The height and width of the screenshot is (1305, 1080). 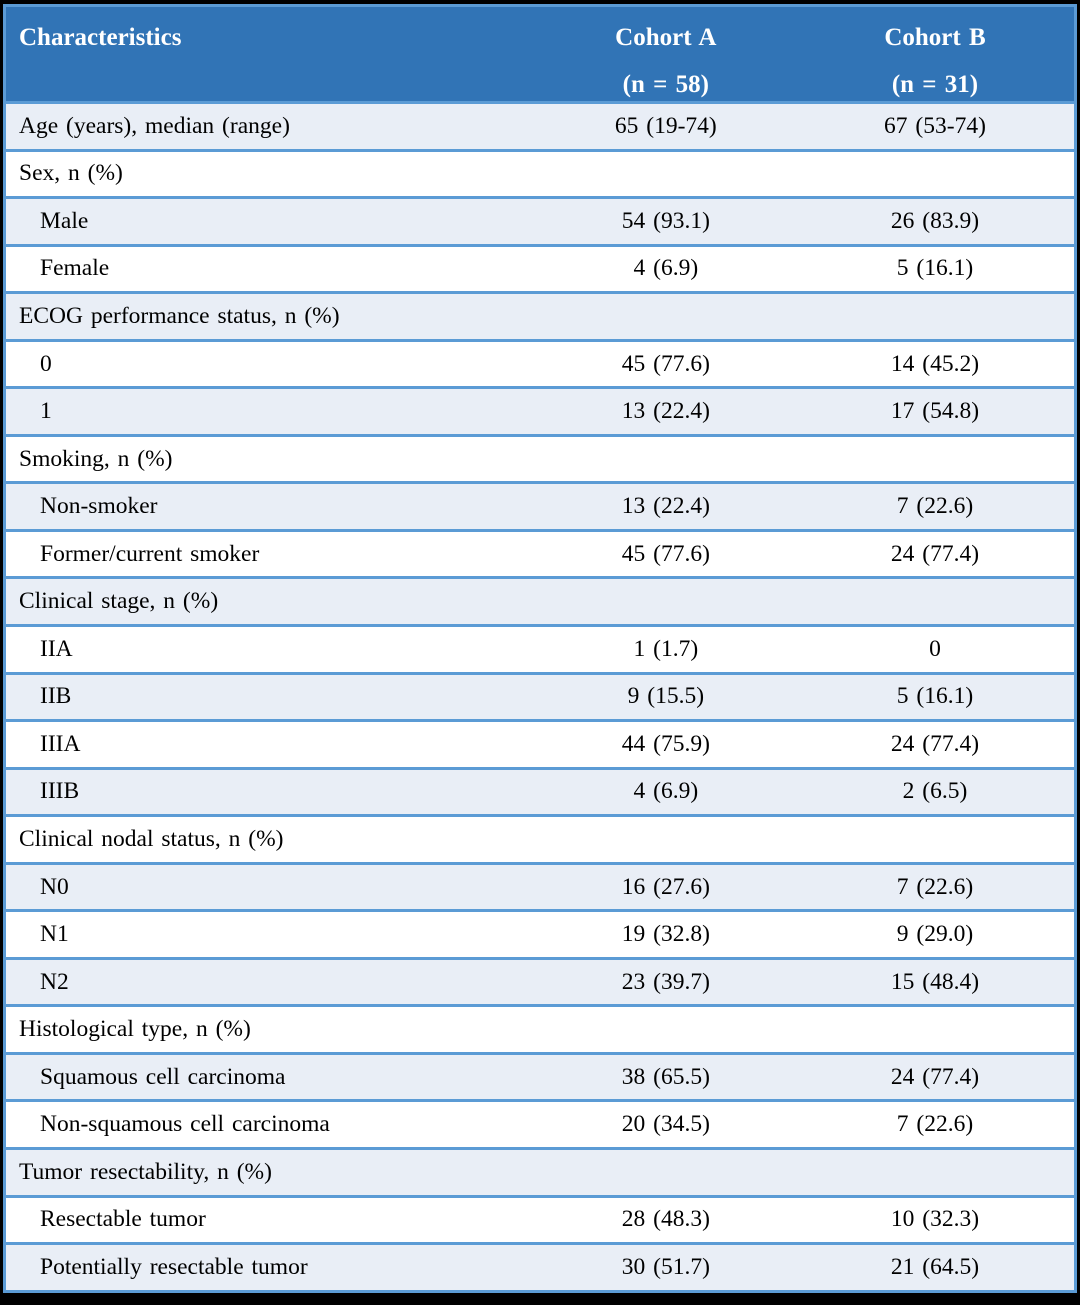 I want to click on cohort-b-value: 14 (45.2), so click(x=935, y=363).